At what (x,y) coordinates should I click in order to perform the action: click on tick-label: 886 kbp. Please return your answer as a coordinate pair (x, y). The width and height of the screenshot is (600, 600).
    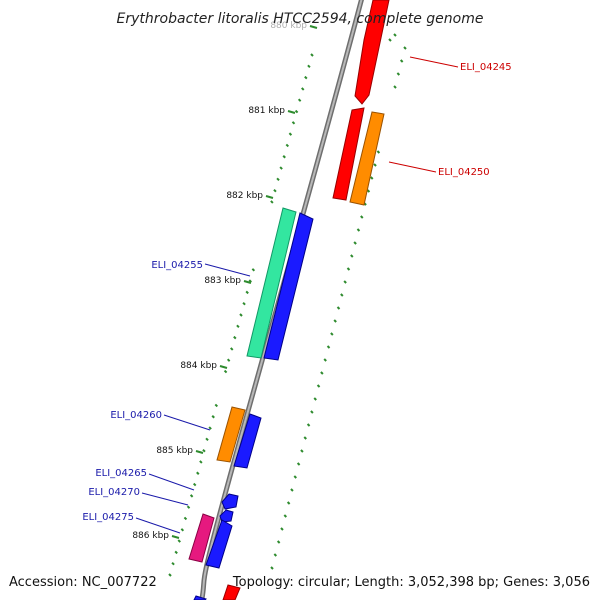
    Looking at the image, I should click on (150, 536).